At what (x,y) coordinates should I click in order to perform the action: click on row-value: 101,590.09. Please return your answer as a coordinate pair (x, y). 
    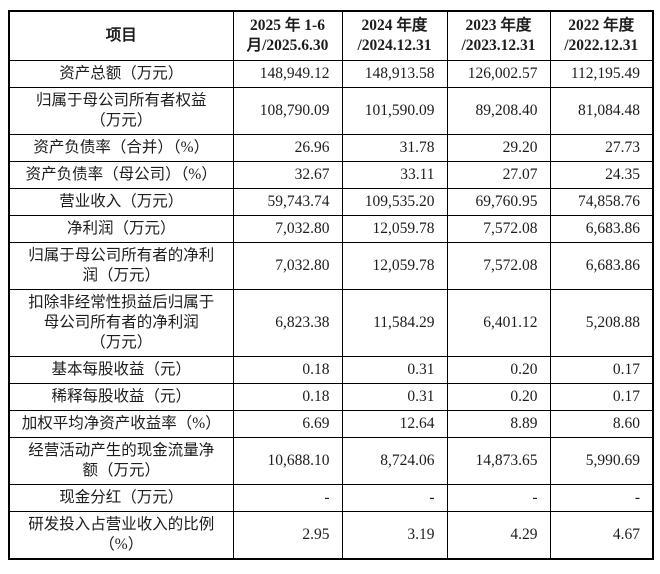
    Looking at the image, I should click on (394, 111).